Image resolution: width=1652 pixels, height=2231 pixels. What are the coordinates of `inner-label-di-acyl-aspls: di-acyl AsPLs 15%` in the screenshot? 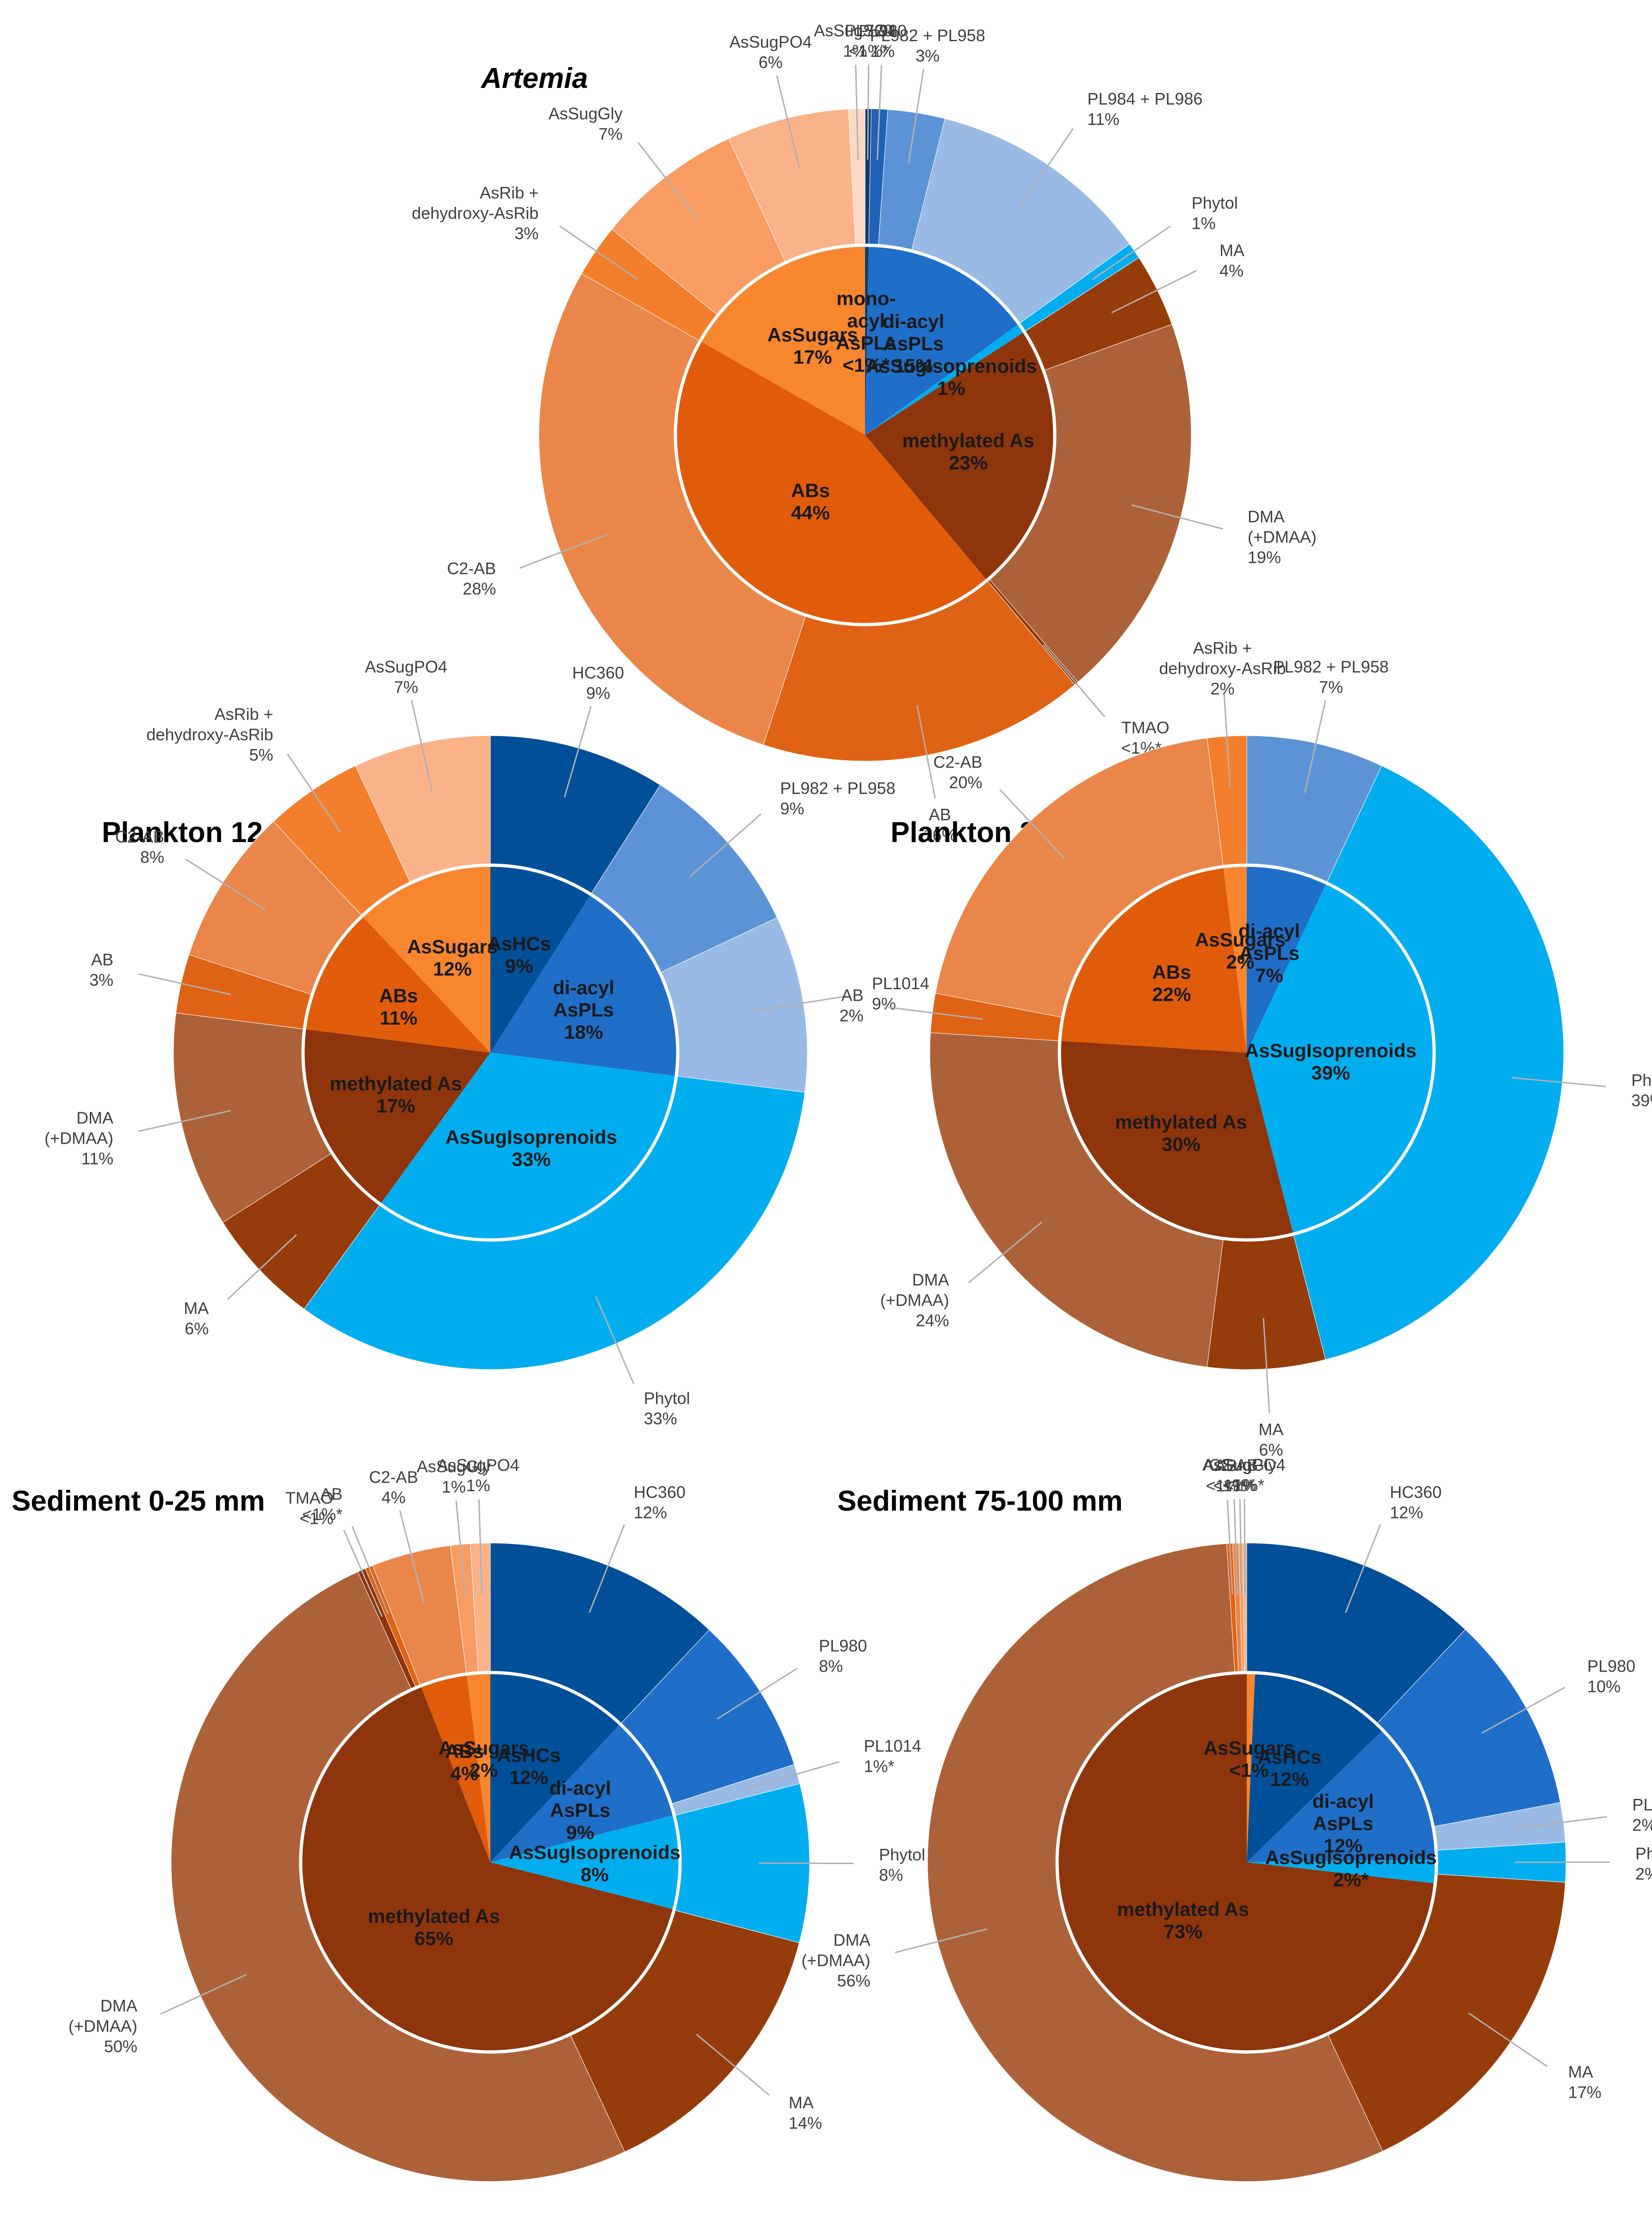 It's located at (913, 343).